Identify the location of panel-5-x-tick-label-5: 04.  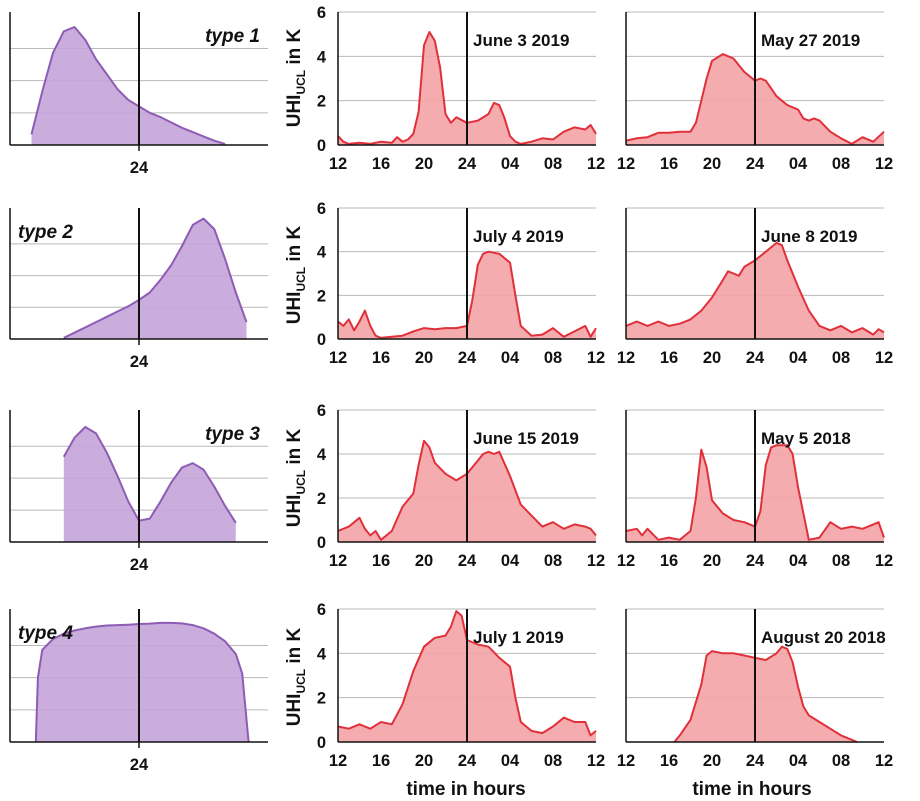
(510, 164).